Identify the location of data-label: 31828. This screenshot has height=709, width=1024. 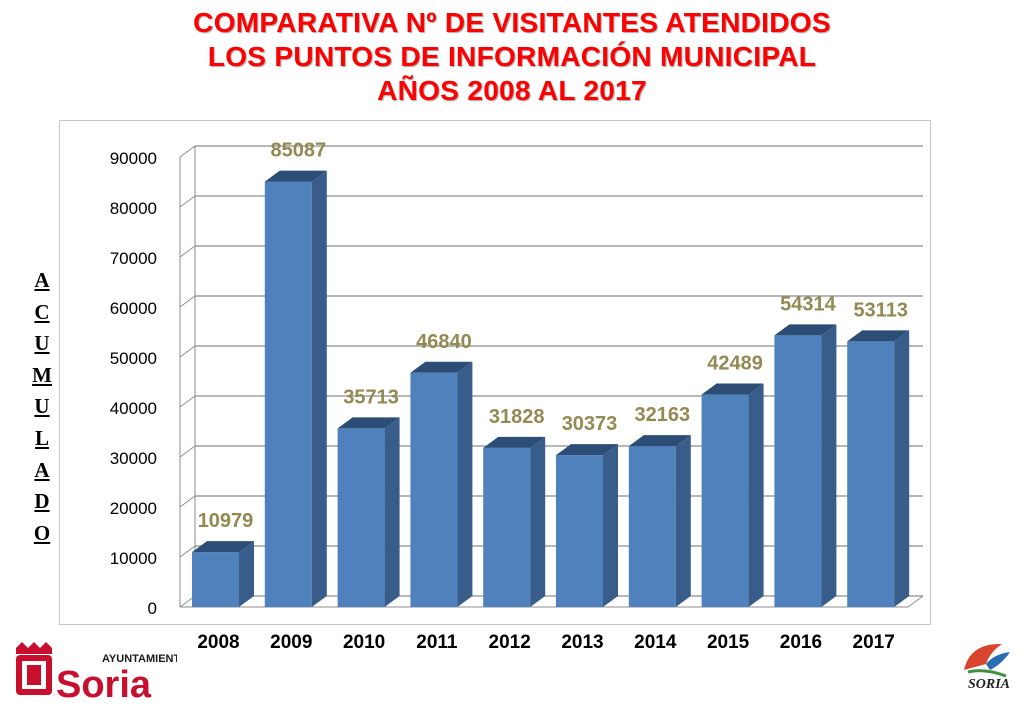
(517, 417).